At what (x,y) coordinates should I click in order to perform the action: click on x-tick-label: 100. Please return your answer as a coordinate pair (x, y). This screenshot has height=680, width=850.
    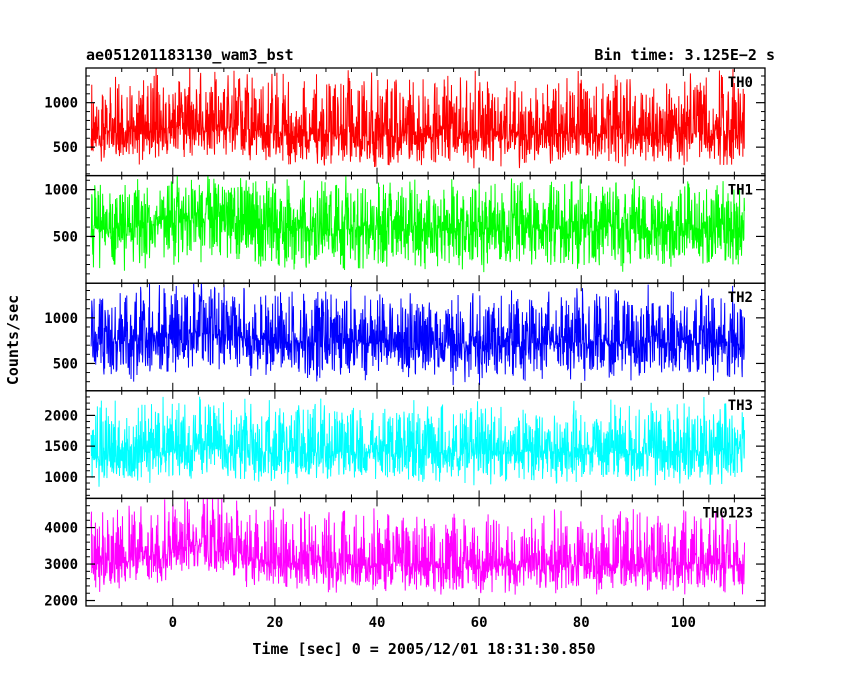
    Looking at the image, I should click on (683, 623).